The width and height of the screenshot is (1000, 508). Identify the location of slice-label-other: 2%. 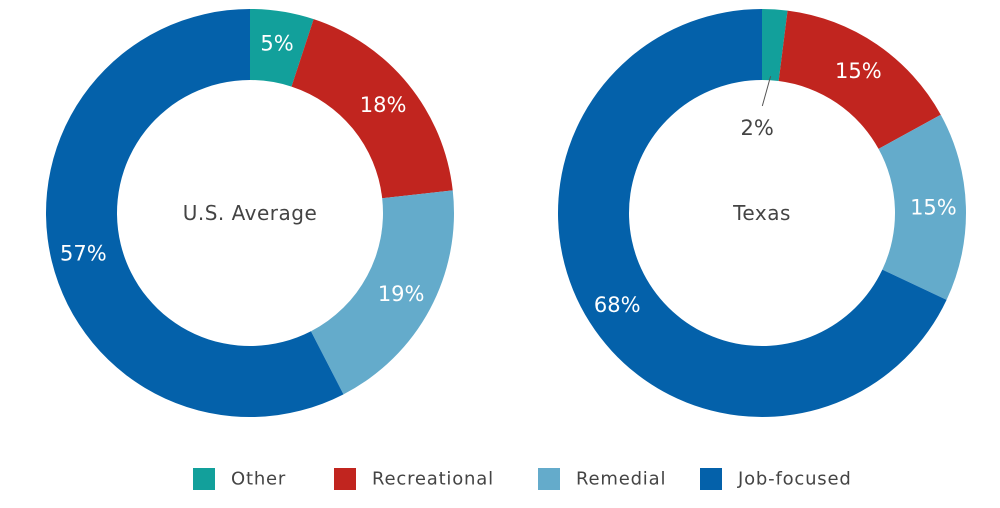
(756, 128).